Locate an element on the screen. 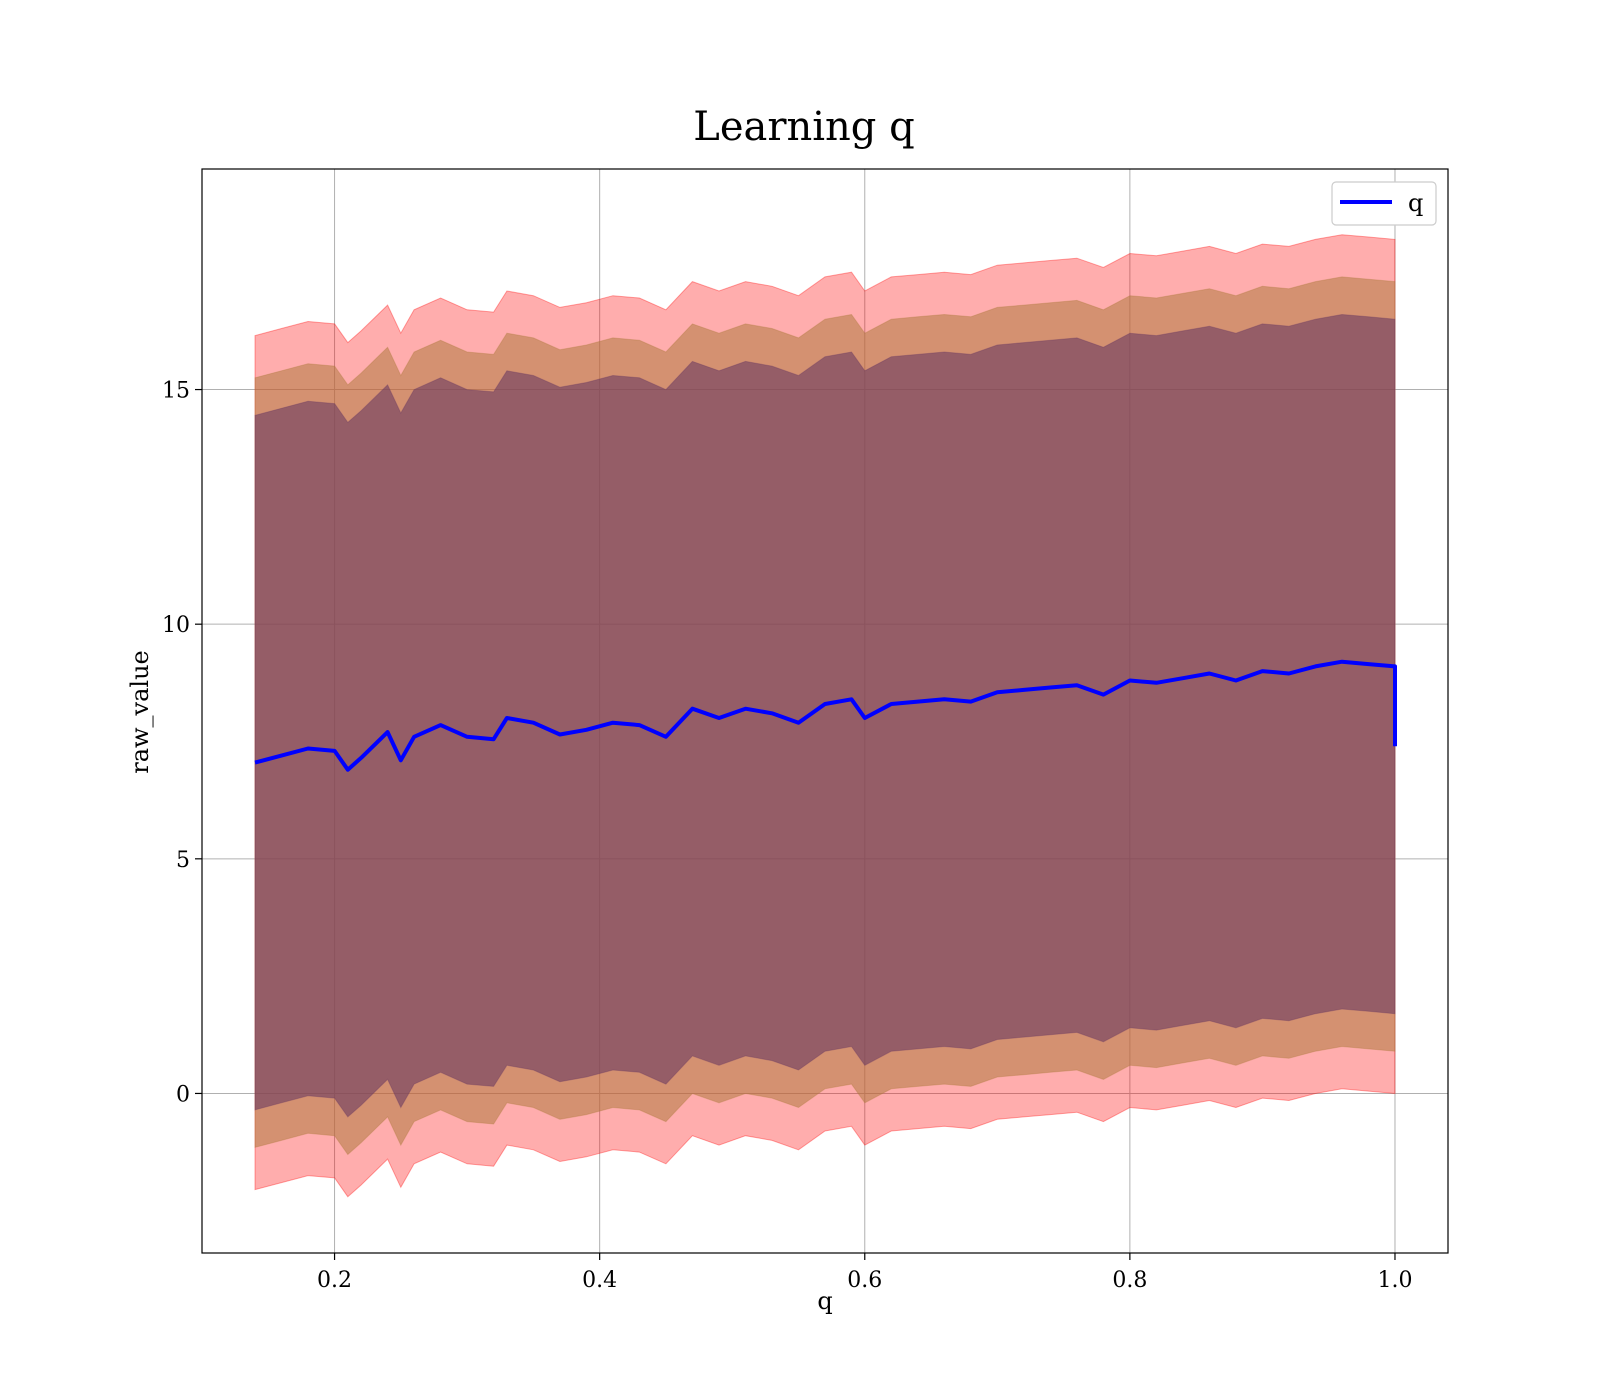 This screenshot has height=1400, width=1600. x-tick-label-1: 0.4 is located at coordinates (599, 1280).